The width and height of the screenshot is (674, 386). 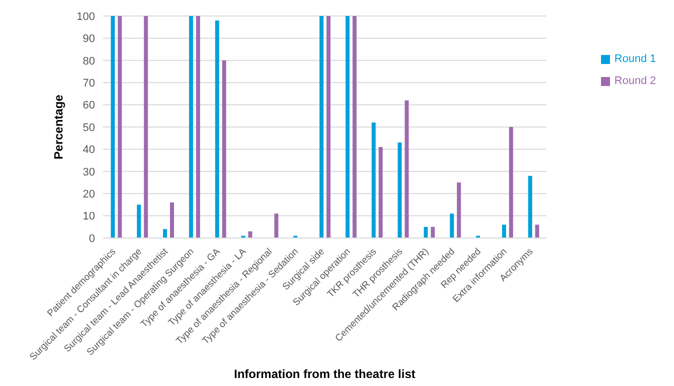 I want to click on y-tick-label: 40, so click(x=88, y=150).